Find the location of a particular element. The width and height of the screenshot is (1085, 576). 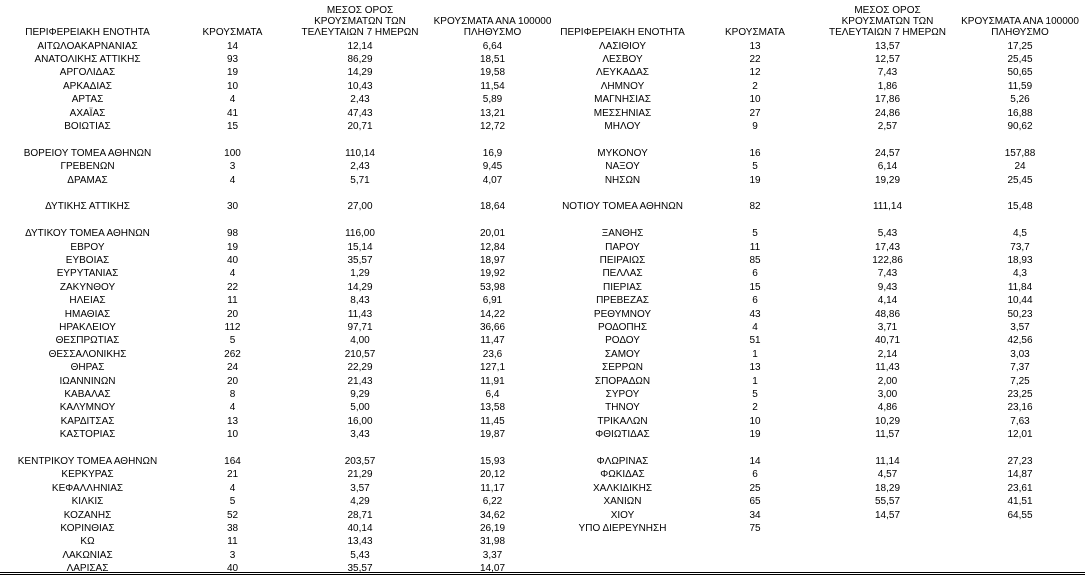

weekly-average: 122,86 is located at coordinates (887, 260).